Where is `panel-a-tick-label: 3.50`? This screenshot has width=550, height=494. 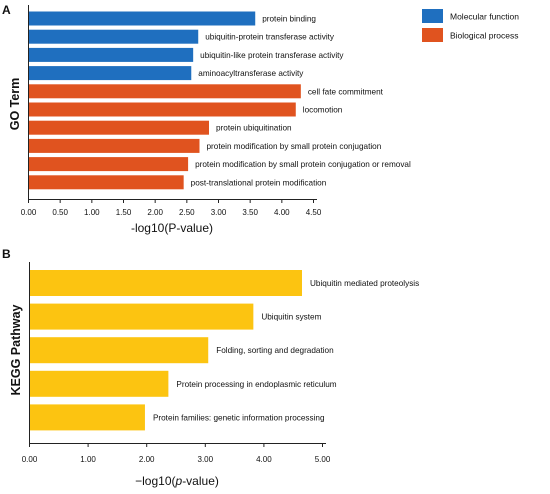 panel-a-tick-label: 3.50 is located at coordinates (250, 212).